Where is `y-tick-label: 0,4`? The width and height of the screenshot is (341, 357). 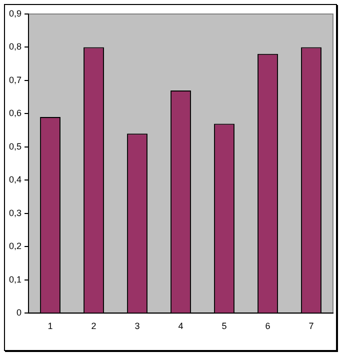
y-tick-label: 0,4 is located at coordinates (15, 179).